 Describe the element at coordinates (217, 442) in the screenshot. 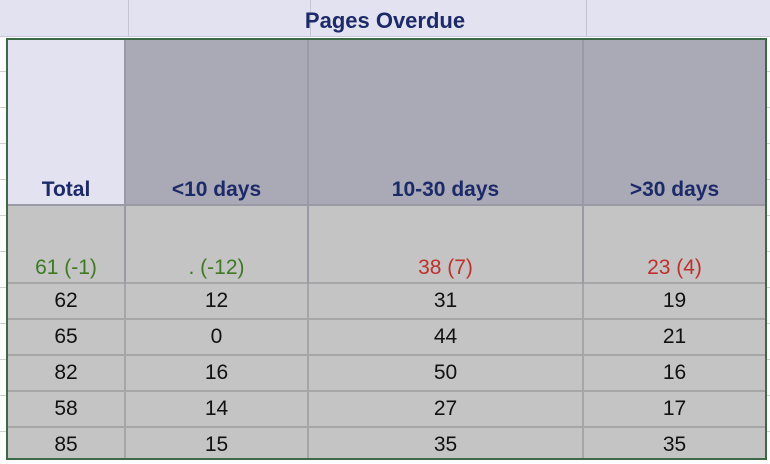

I see `table-cell: 15` at that location.